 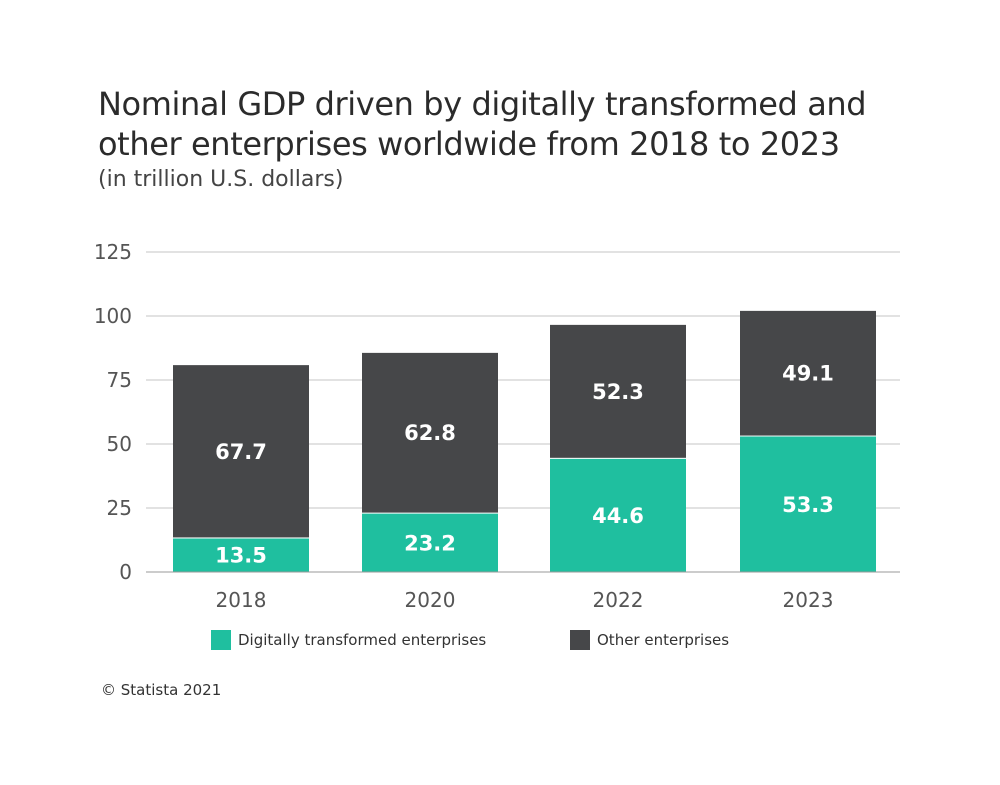 I want to click on y-tick-label: 100, so click(x=113, y=316).